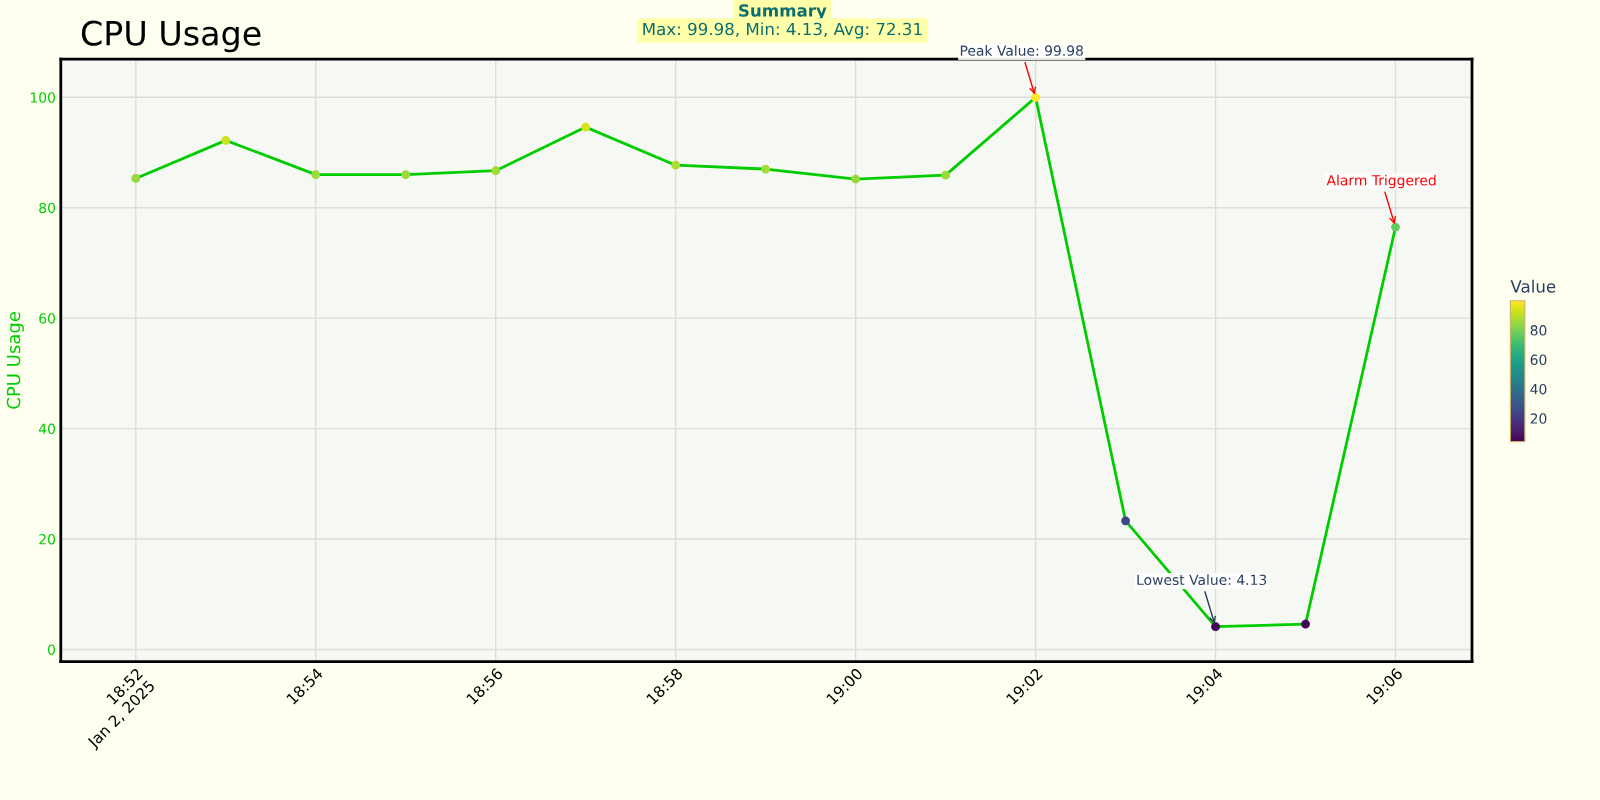 This screenshot has width=1600, height=800. What do you see at coordinates (1538, 418) in the screenshot?
I see `color-bar-label: 20` at bounding box center [1538, 418].